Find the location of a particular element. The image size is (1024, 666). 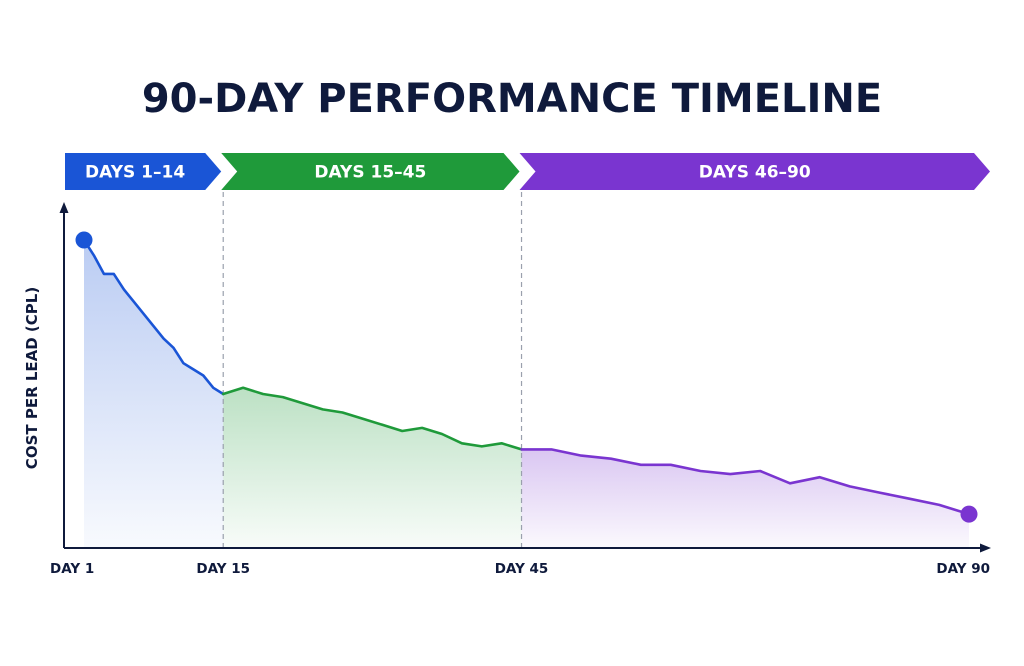

end-point-marker is located at coordinates (969, 514).